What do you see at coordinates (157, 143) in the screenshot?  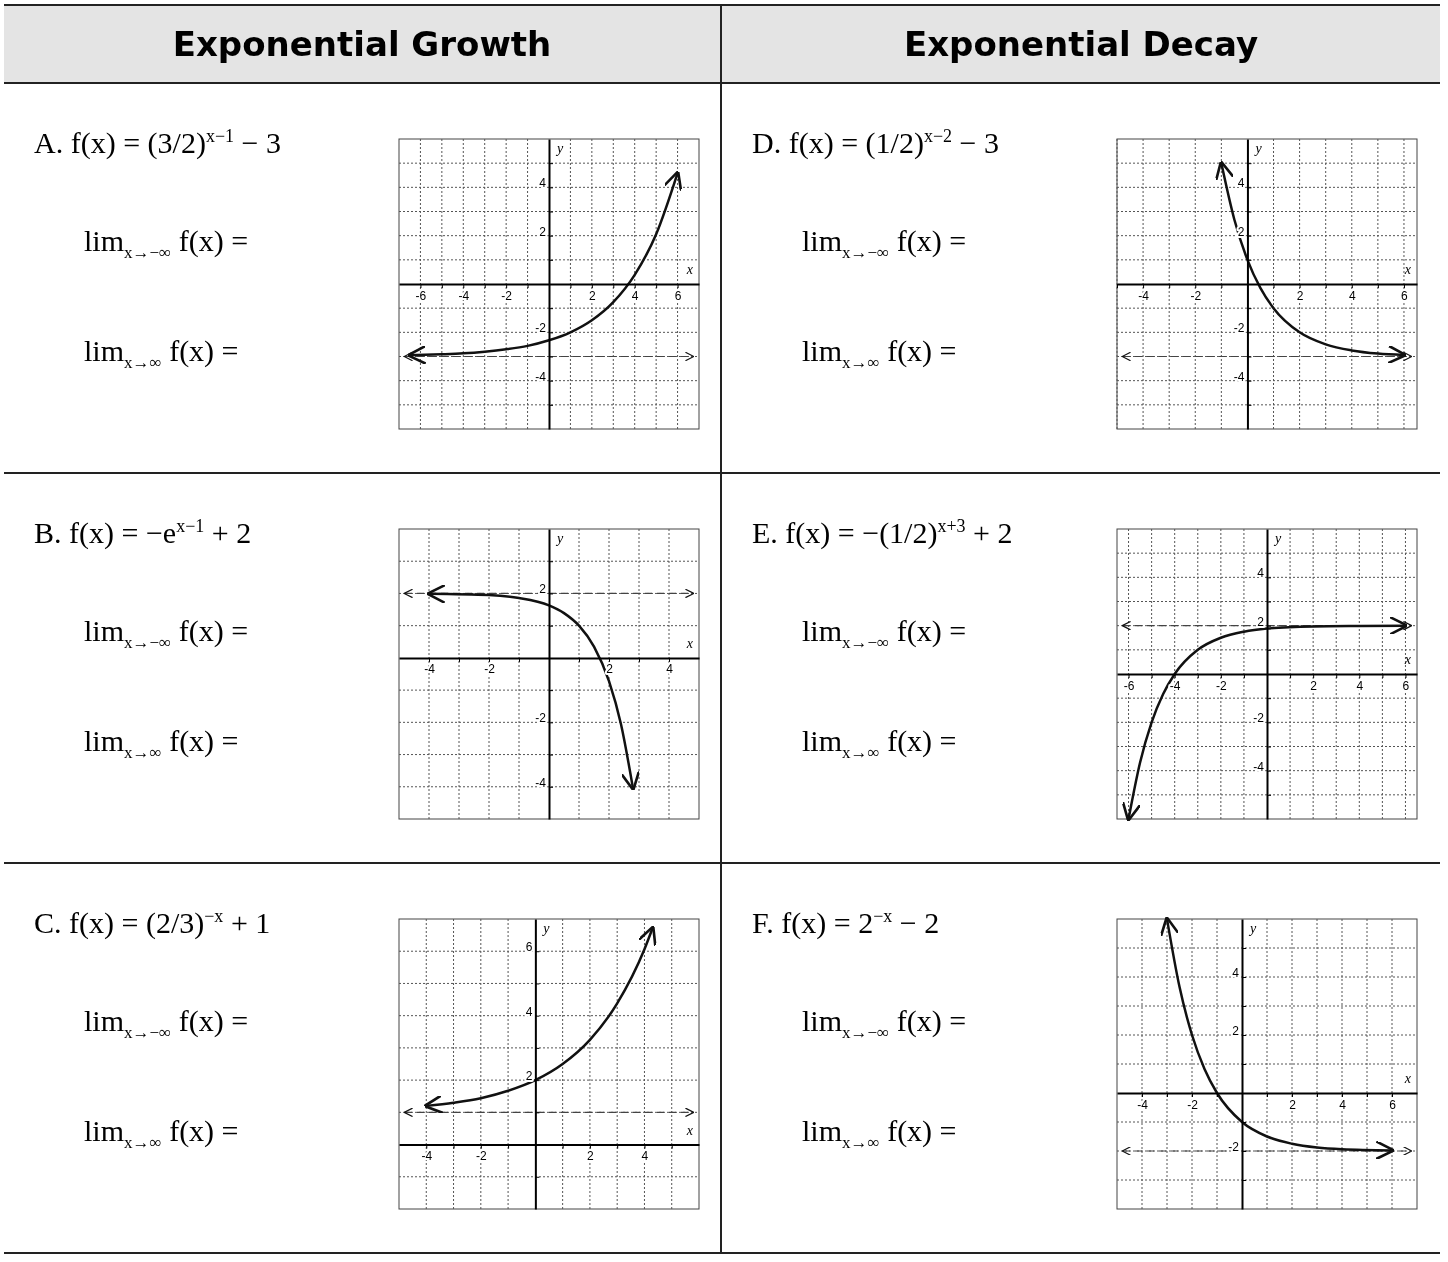 I see `text: A. f(x) = (3/2)$^{x−1}$ − 3` at bounding box center [157, 143].